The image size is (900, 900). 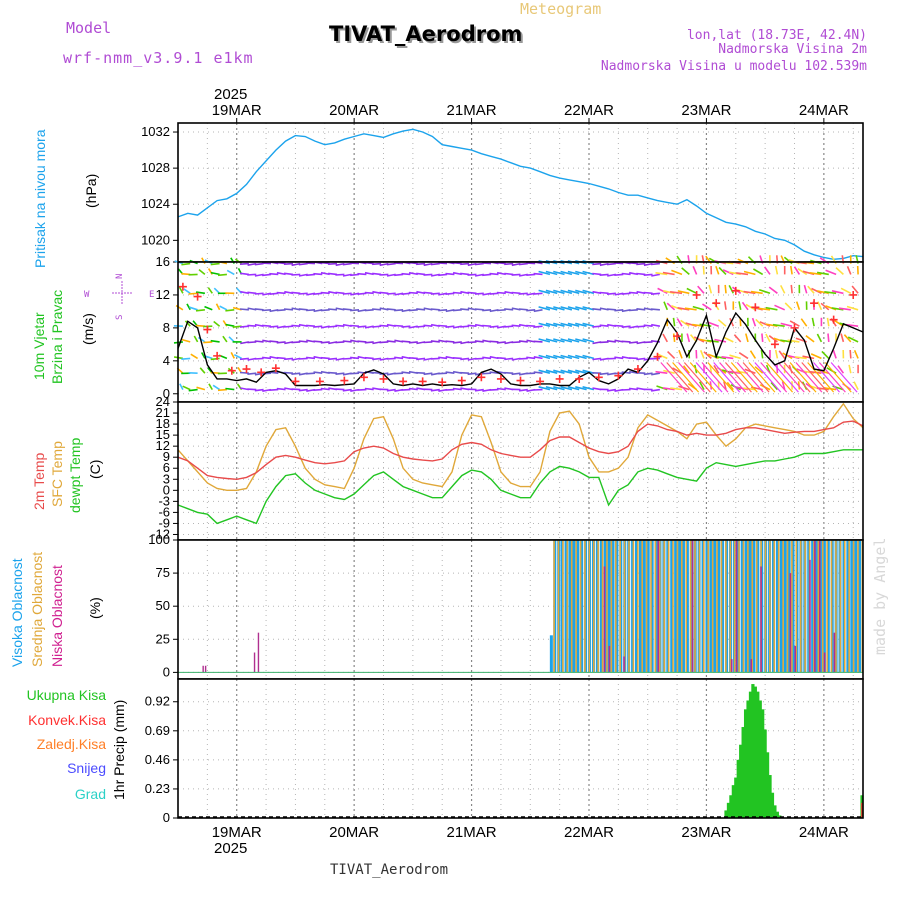 What do you see at coordinates (157, 730) in the screenshot?
I see `precip-ytick-label: 0.69` at bounding box center [157, 730].